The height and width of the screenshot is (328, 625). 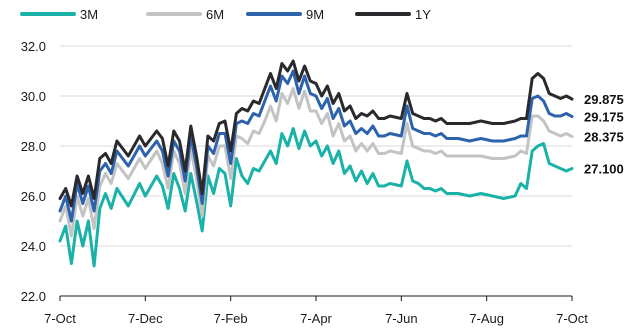 I want to click on y-tick-label: 24.0, so click(x=33, y=246).